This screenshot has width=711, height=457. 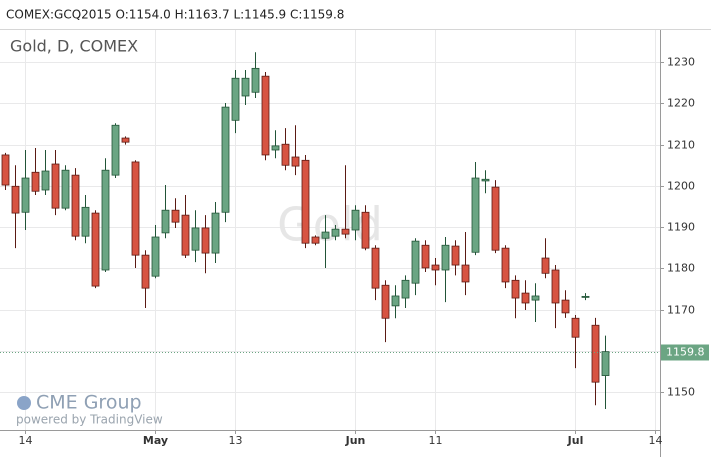 I want to click on logo-icon, so click(x=24, y=403).